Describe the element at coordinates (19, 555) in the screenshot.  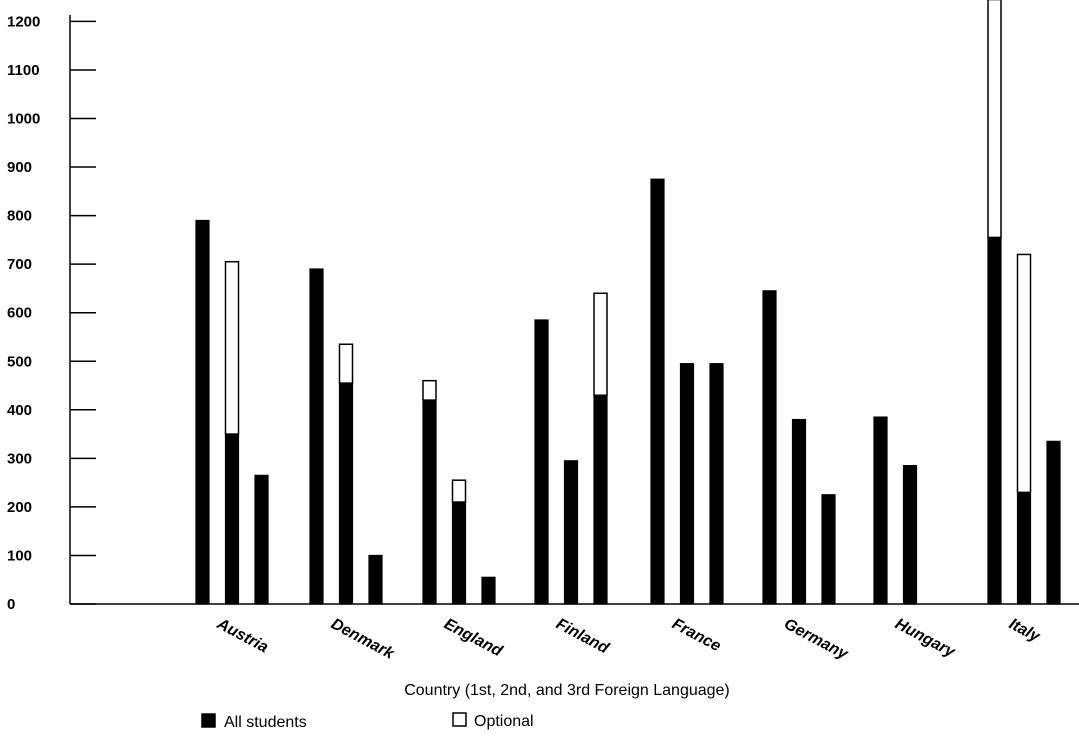
I see `y-tick-label: 100` at that location.